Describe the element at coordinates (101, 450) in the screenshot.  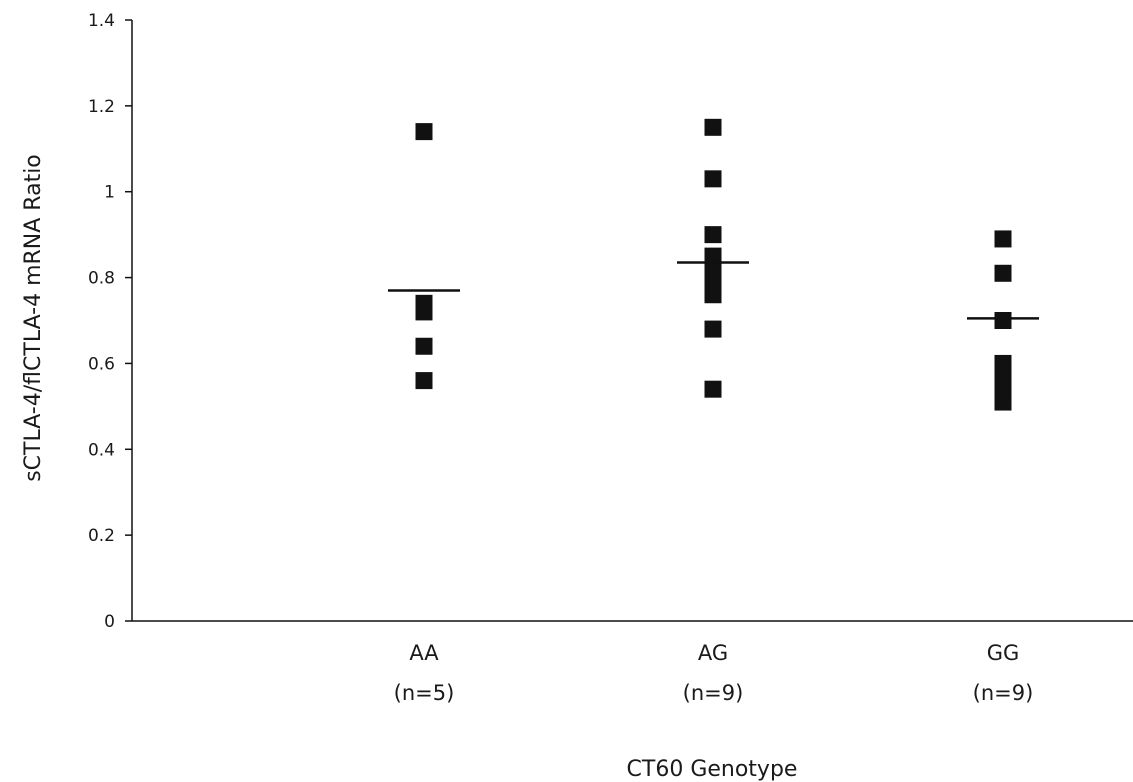
I see `y-tick-label: 0.4` at that location.